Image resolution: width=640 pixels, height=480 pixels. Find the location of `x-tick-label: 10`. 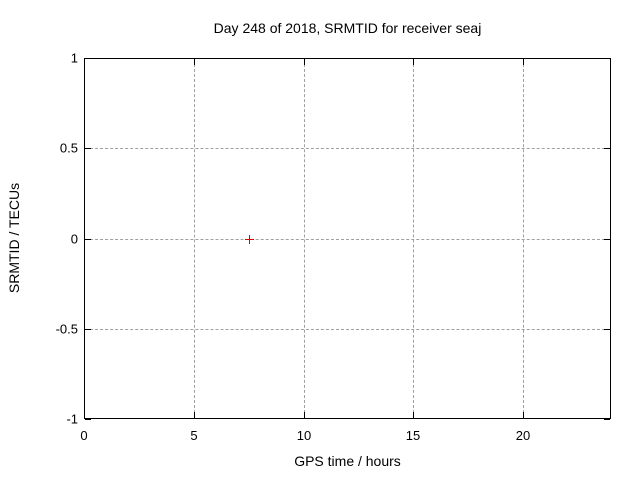

x-tick-label: 10 is located at coordinates (304, 435).